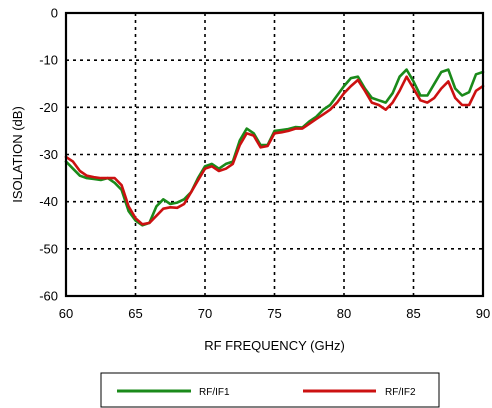 The image size is (492, 408). What do you see at coordinates (48, 201) in the screenshot?
I see `y-tick-label: -40` at bounding box center [48, 201].